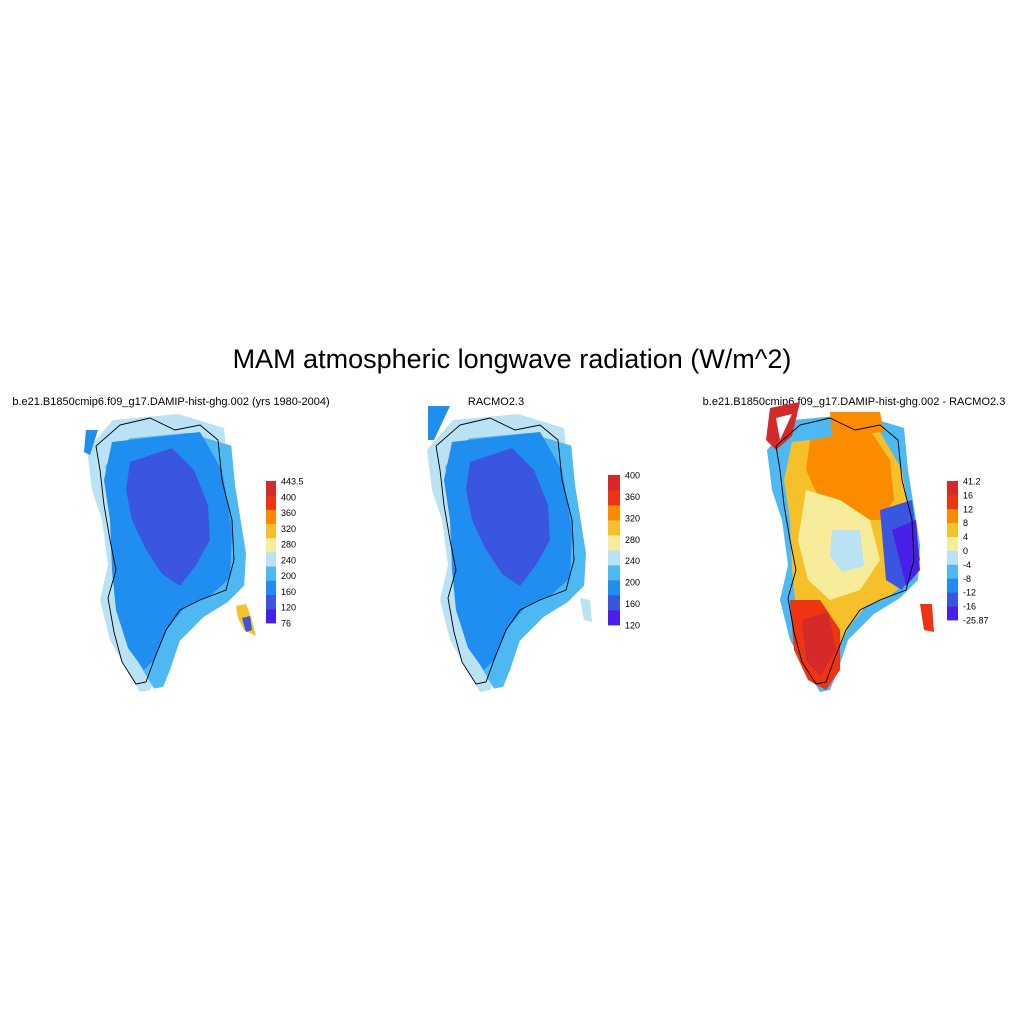 The height and width of the screenshot is (1024, 1024). I want to click on colorbar-tick-label: 76, so click(286, 624).